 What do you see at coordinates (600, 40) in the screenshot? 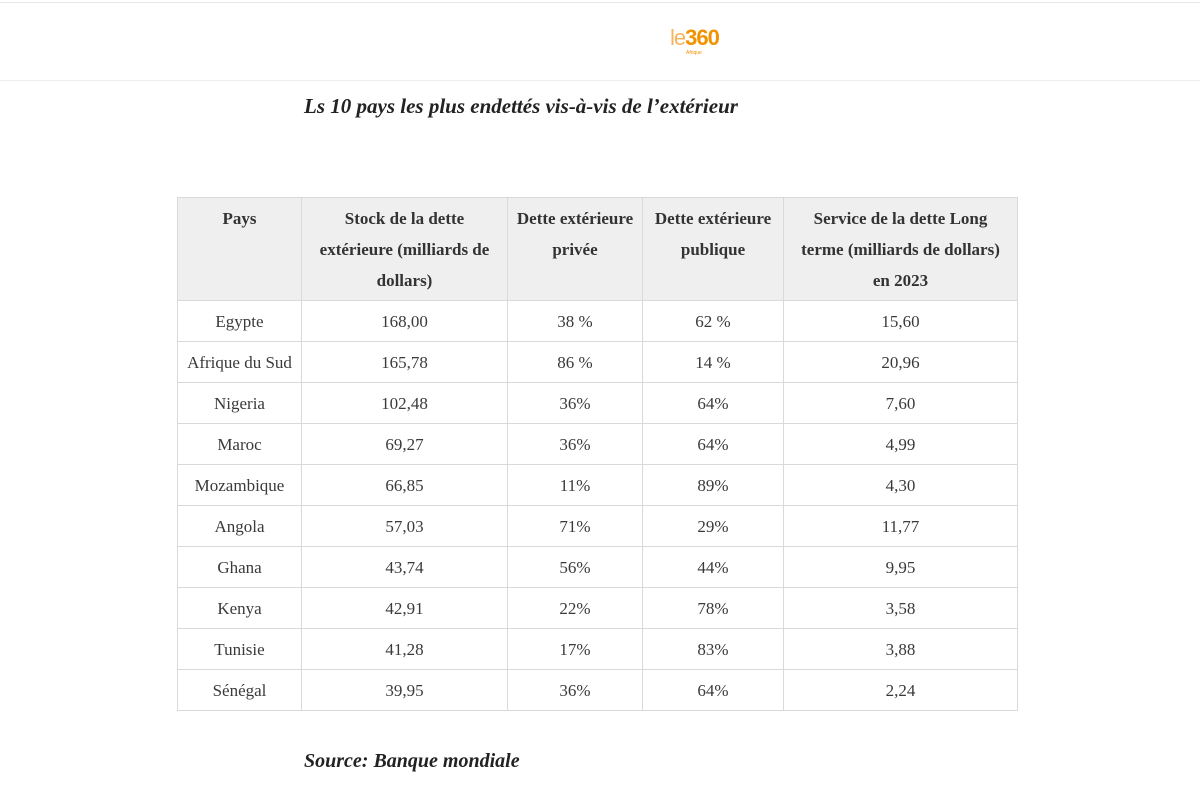
I see `site-header: le360 Afrique` at bounding box center [600, 40].